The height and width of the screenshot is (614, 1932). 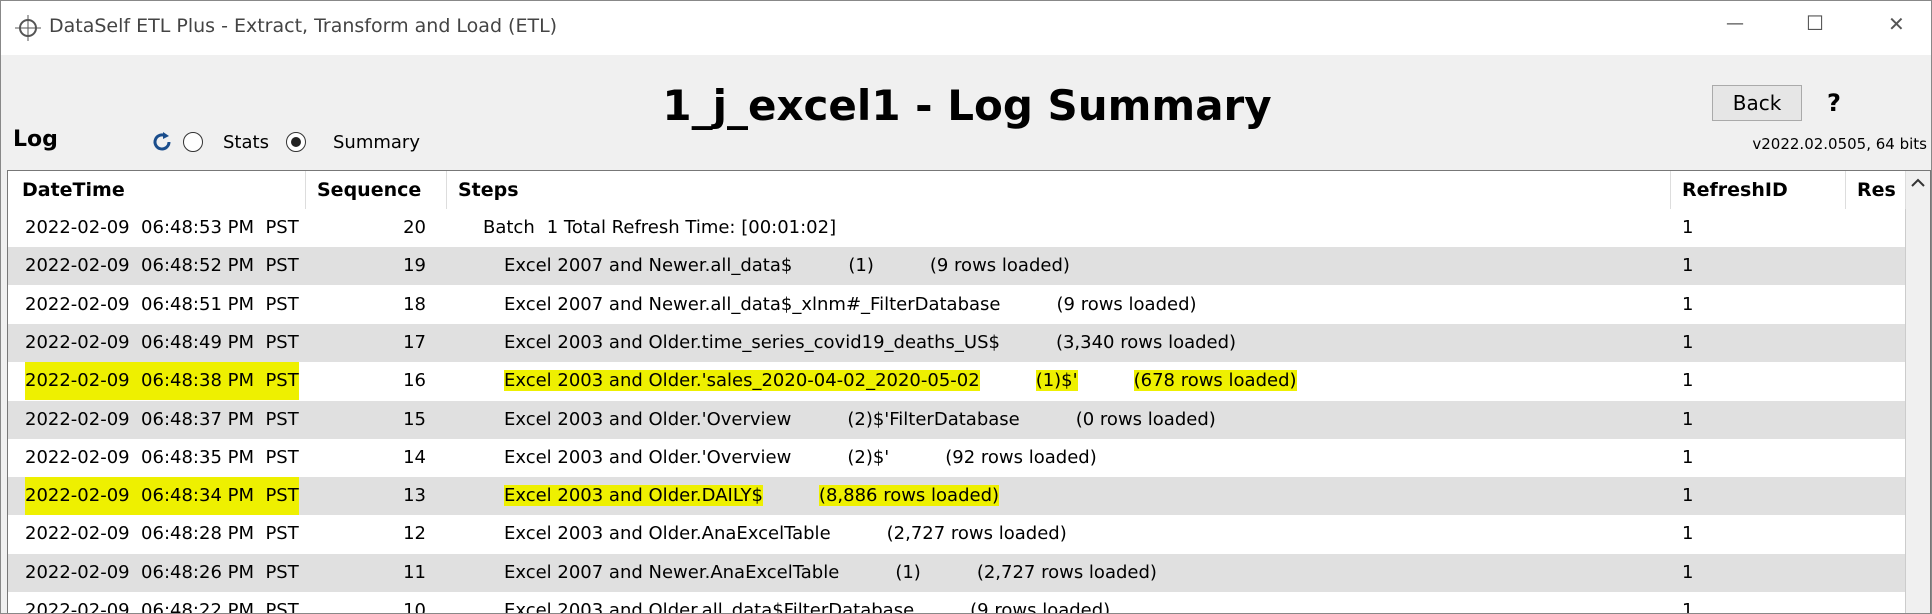 What do you see at coordinates (162, 142) in the screenshot?
I see `refresh-icon` at bounding box center [162, 142].